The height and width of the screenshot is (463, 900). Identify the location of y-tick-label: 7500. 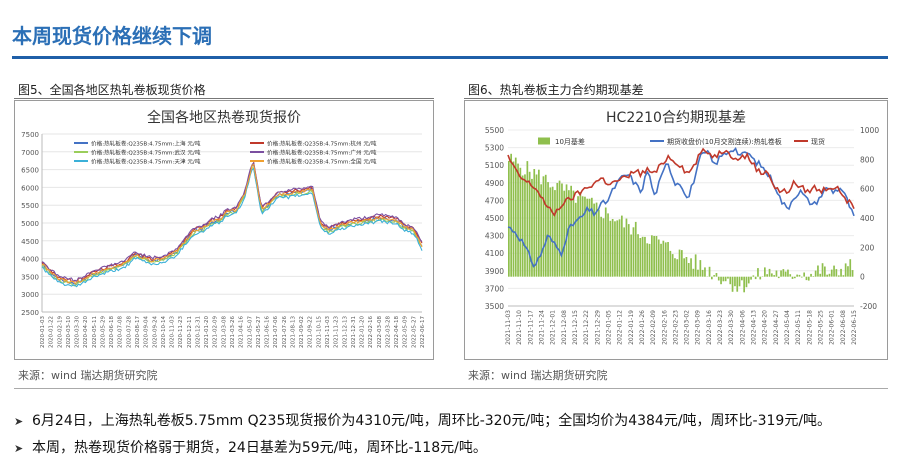
(30, 135).